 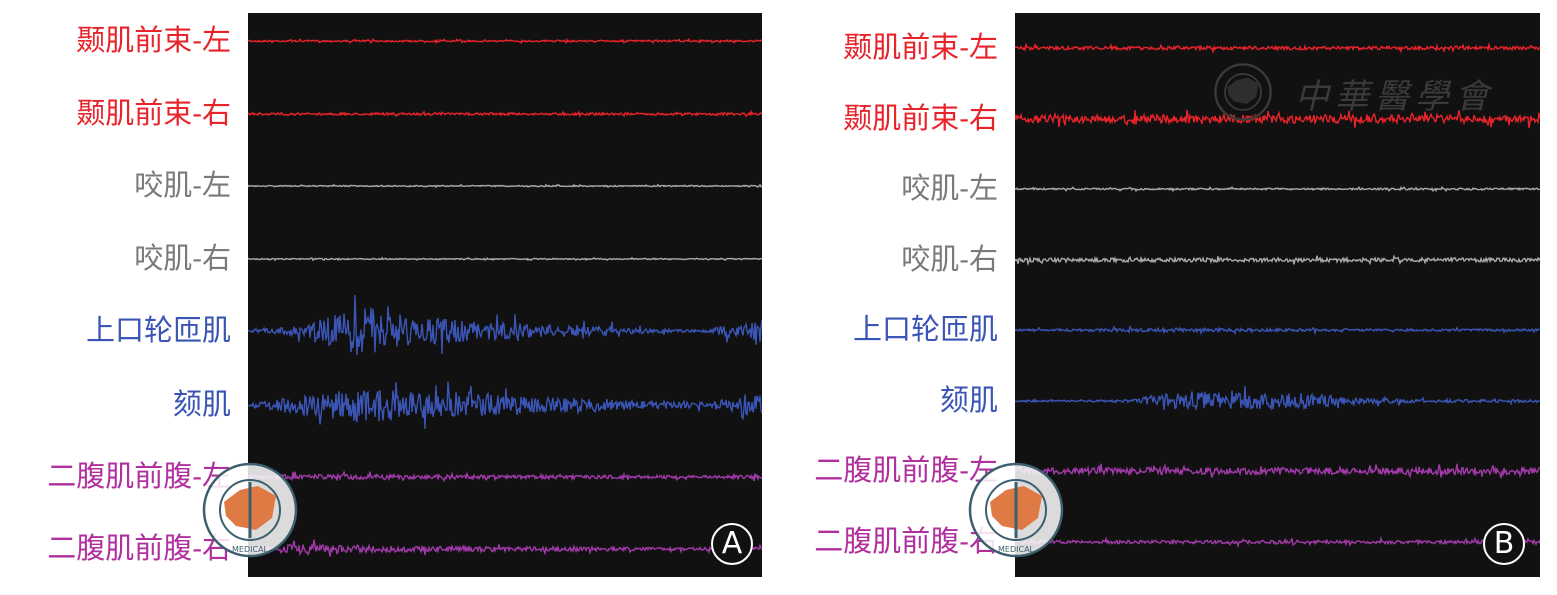 I want to click on panel-label-a: A, so click(x=732, y=544).